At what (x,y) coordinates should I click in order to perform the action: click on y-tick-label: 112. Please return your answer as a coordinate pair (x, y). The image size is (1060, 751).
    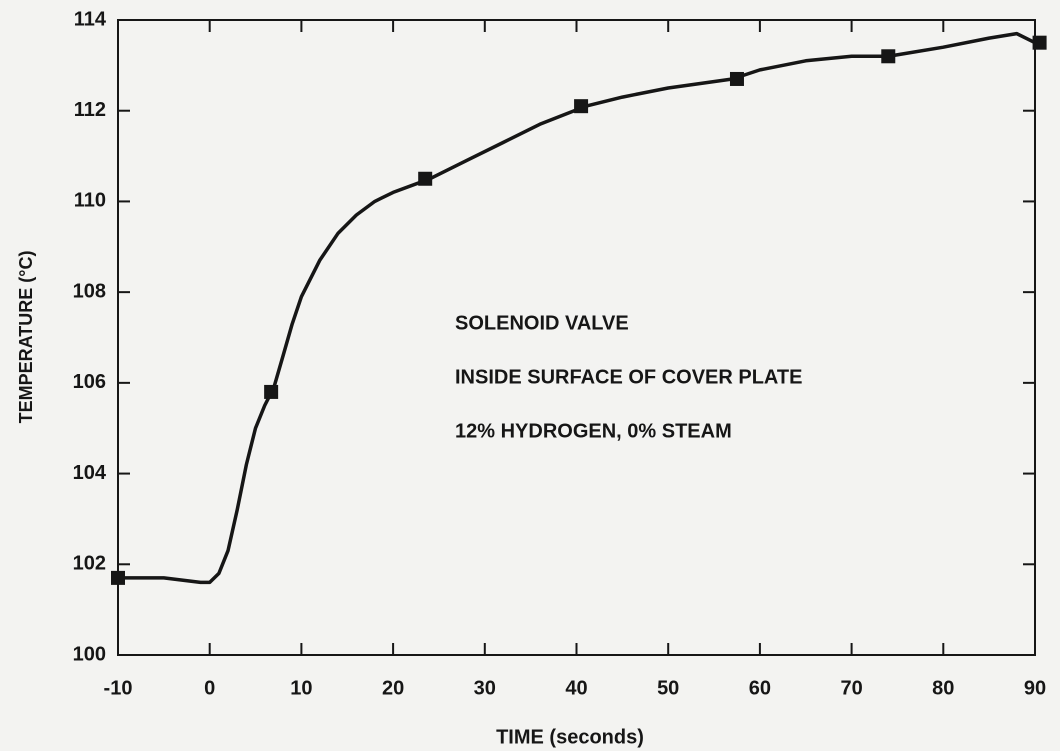
    Looking at the image, I should click on (90, 110).